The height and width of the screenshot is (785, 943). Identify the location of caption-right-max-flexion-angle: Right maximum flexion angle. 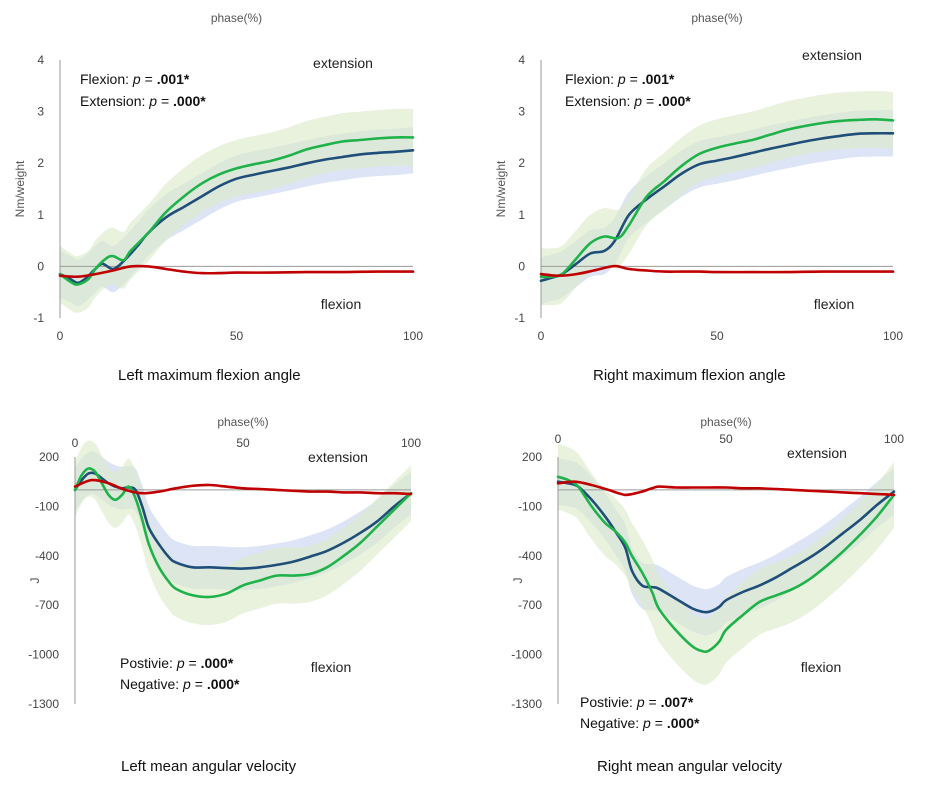
(689, 375).